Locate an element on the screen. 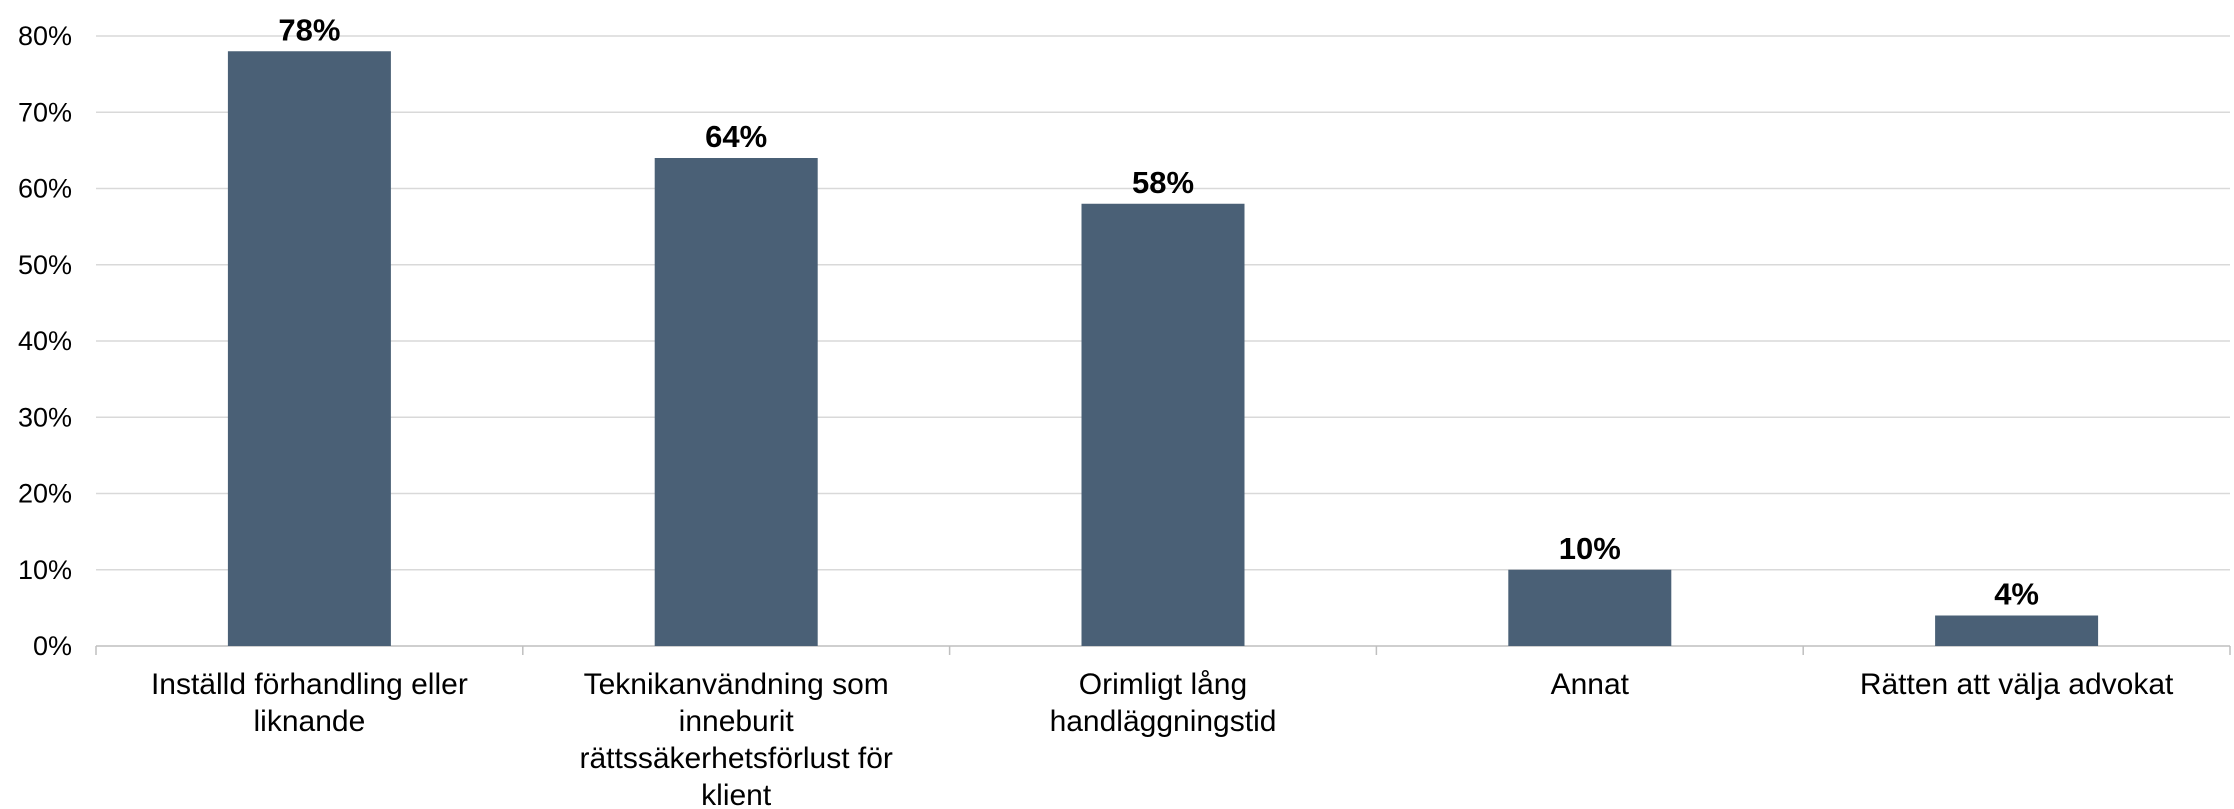 This screenshot has height=809, width=2234. x-tick-label: Rätten att välja advokat is located at coordinates (2017, 684).